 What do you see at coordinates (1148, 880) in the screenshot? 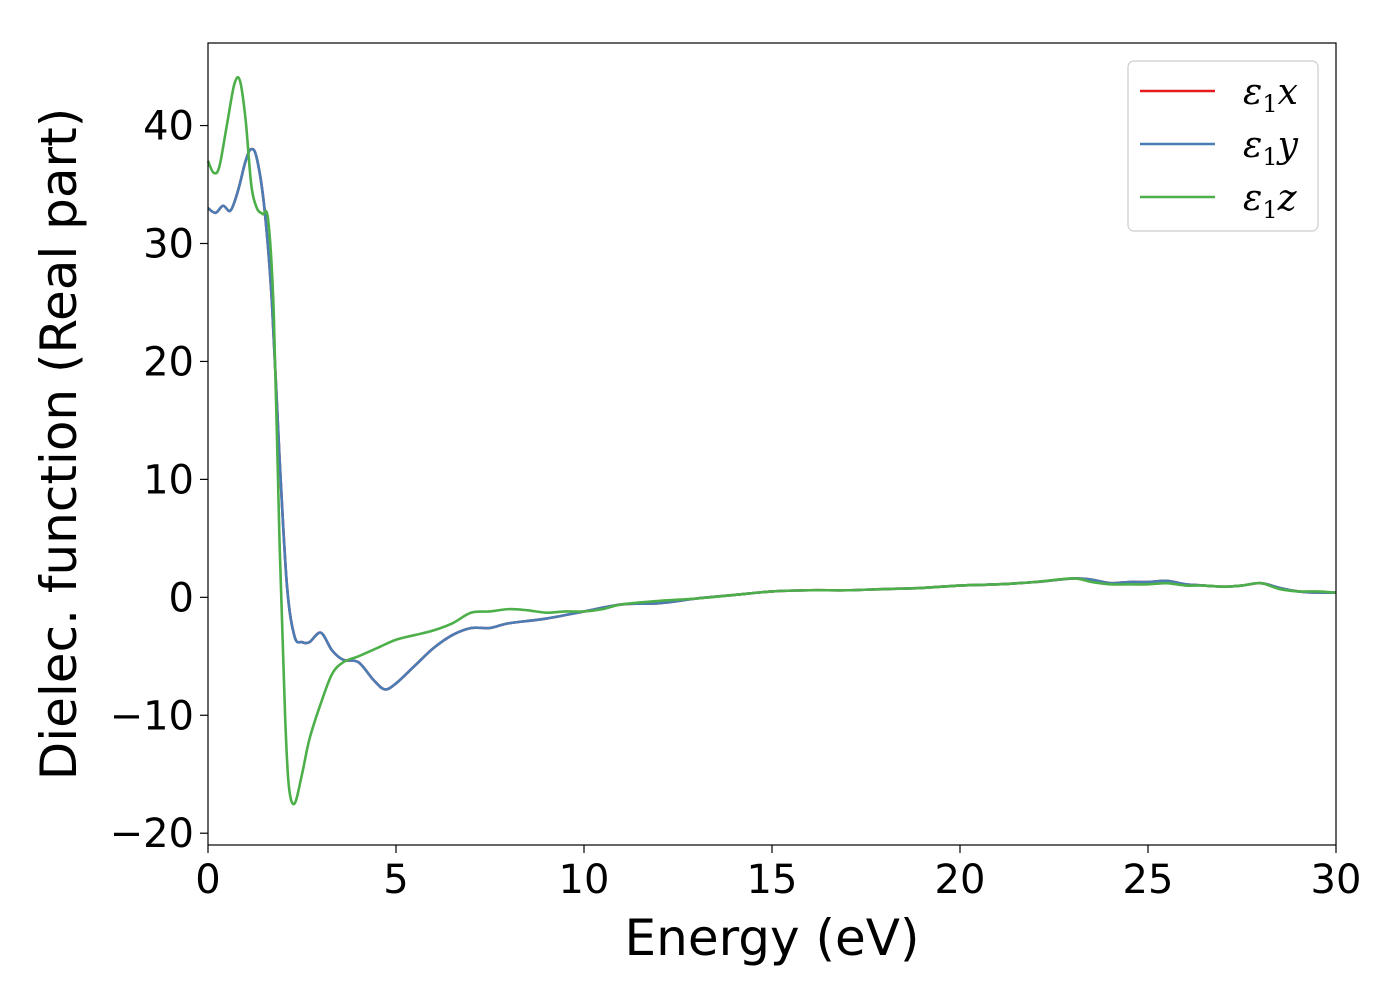
I see `x-tick-label: 25` at bounding box center [1148, 880].